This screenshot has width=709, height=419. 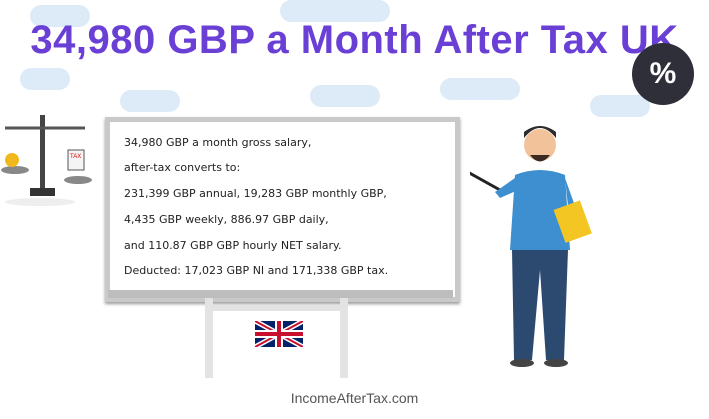 I want to click on board-line: 4,435 GBP weekly, 886.97 GBP daily,, so click(x=226, y=219).